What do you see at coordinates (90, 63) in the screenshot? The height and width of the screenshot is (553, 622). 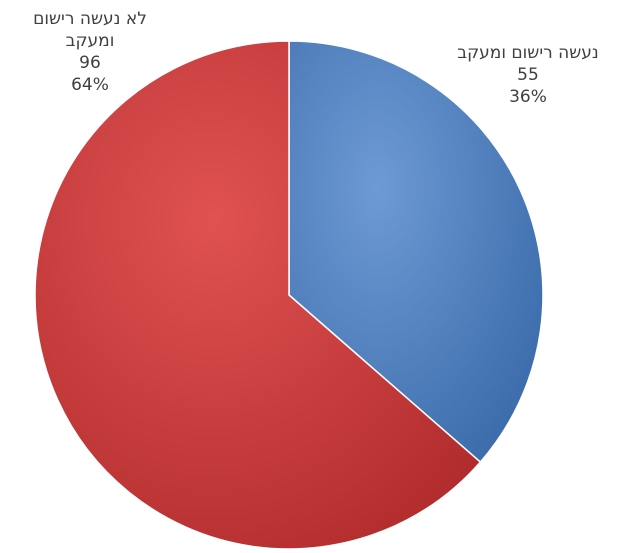 I see `slice-label-not-recorded-value: 96` at bounding box center [90, 63].